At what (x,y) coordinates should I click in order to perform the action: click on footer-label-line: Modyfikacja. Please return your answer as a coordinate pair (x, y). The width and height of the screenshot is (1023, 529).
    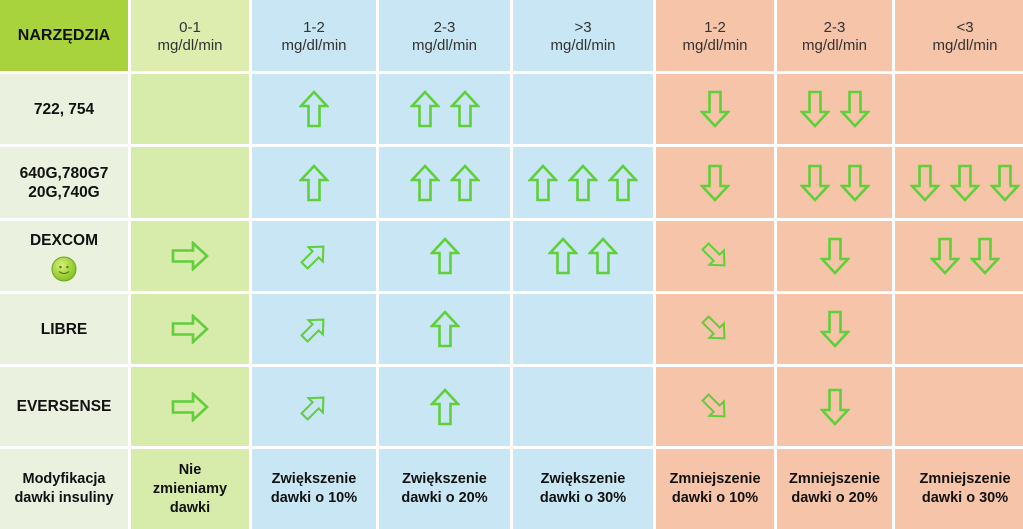
    Looking at the image, I should click on (64, 479).